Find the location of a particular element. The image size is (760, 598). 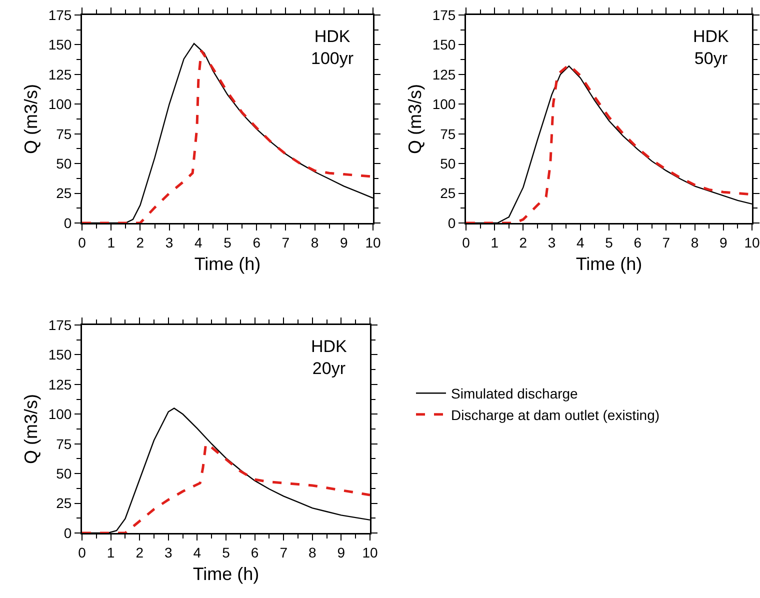

annotation: HDK 20yr is located at coordinates (329, 357).